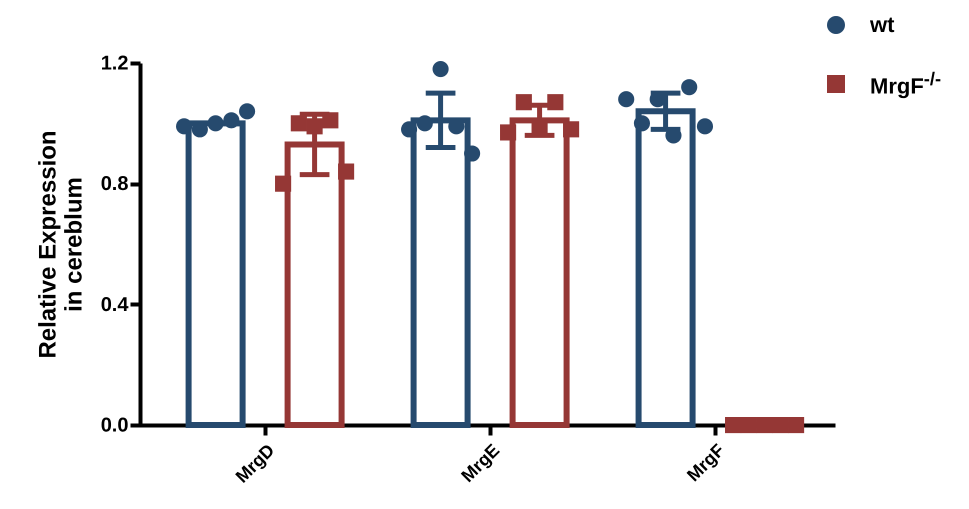 The height and width of the screenshot is (509, 969). What do you see at coordinates (882, 25) in the screenshot?
I see `legend-label: wt` at bounding box center [882, 25].